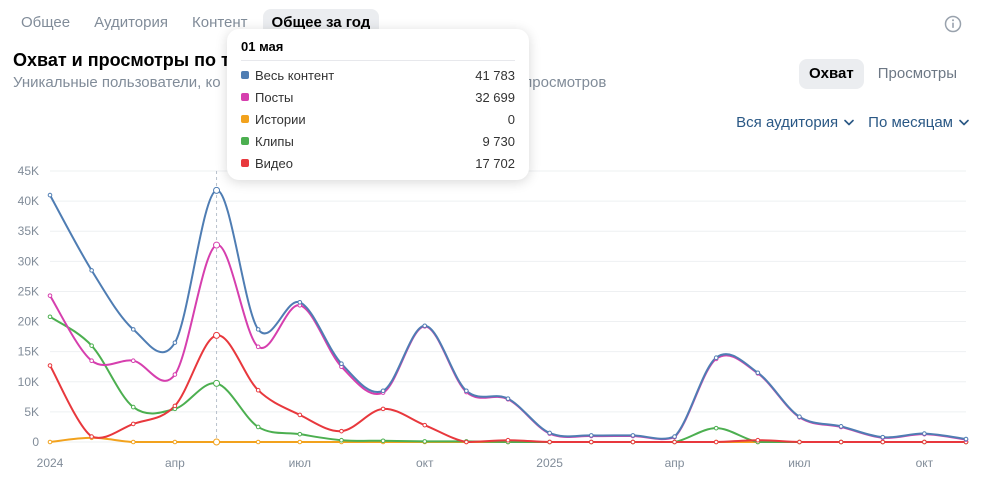 The height and width of the screenshot is (479, 985). What do you see at coordinates (917, 73) in the screenshot?
I see `views-button: Просмотры` at bounding box center [917, 73].